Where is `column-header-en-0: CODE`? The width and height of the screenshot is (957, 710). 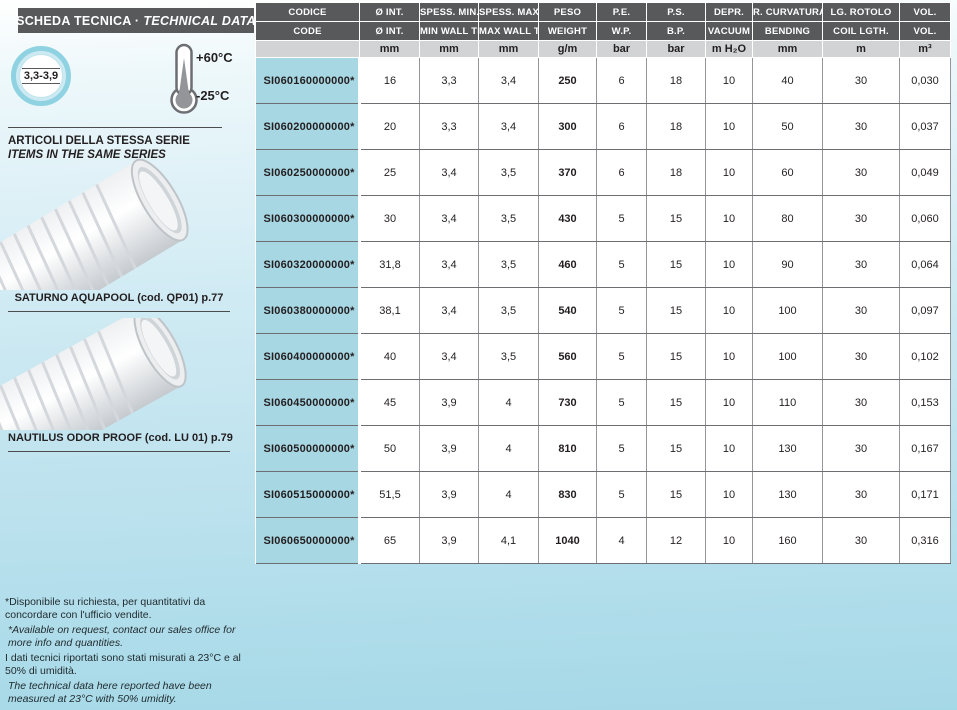
column-header-en-0: CODE is located at coordinates (307, 31).